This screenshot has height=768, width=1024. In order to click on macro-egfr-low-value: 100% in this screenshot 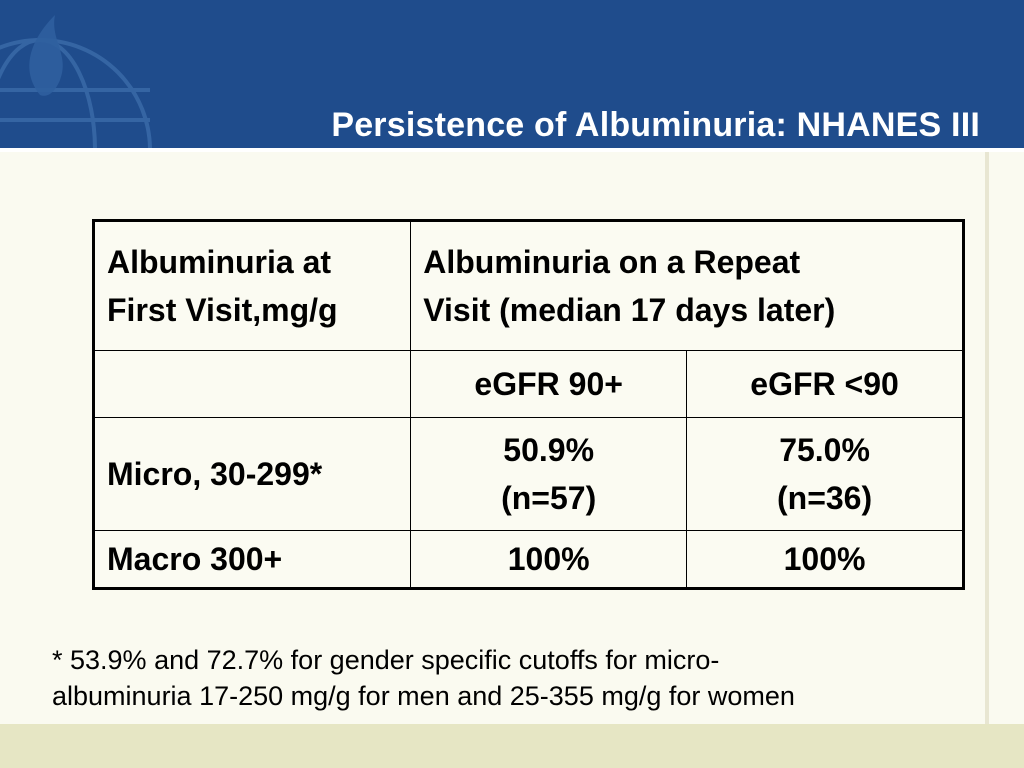, I will do `click(825, 559)`.